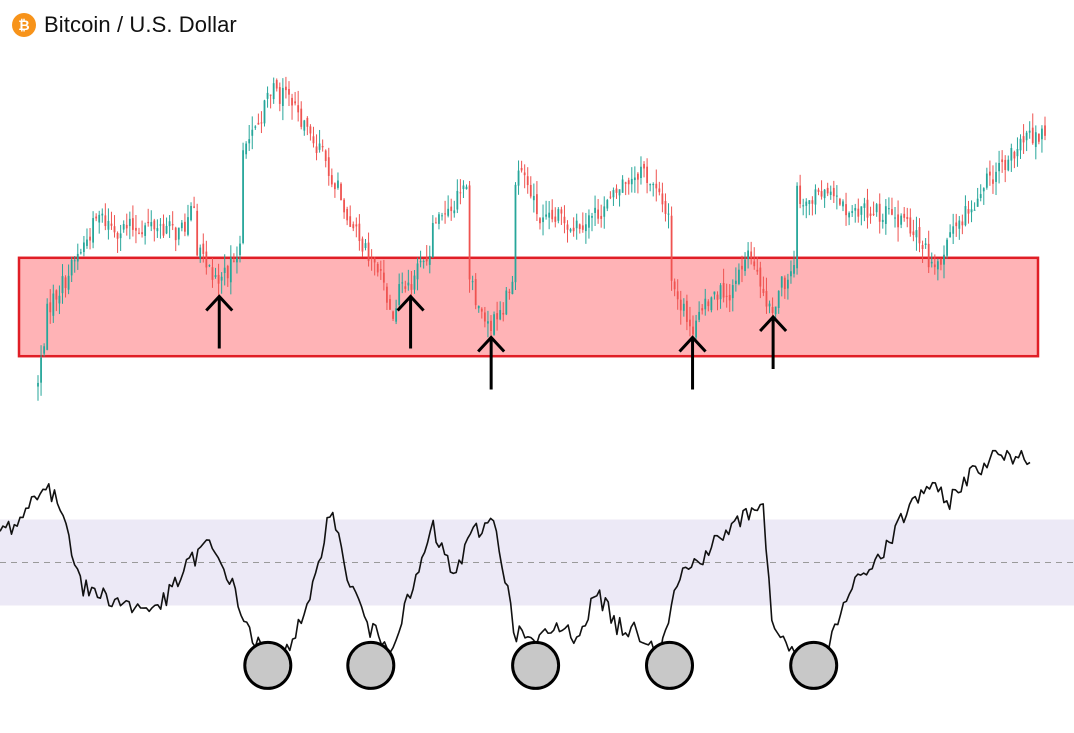  Describe the element at coordinates (773, 341) in the screenshot. I see `support-arrow` at that location.